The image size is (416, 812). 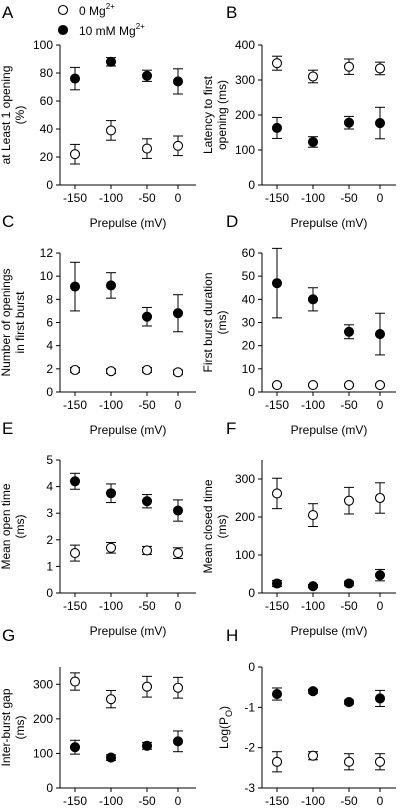 What do you see at coordinates (101, 20) in the screenshot?
I see `legend: 0 Mg2+ 10 mM Mg2+` at bounding box center [101, 20].